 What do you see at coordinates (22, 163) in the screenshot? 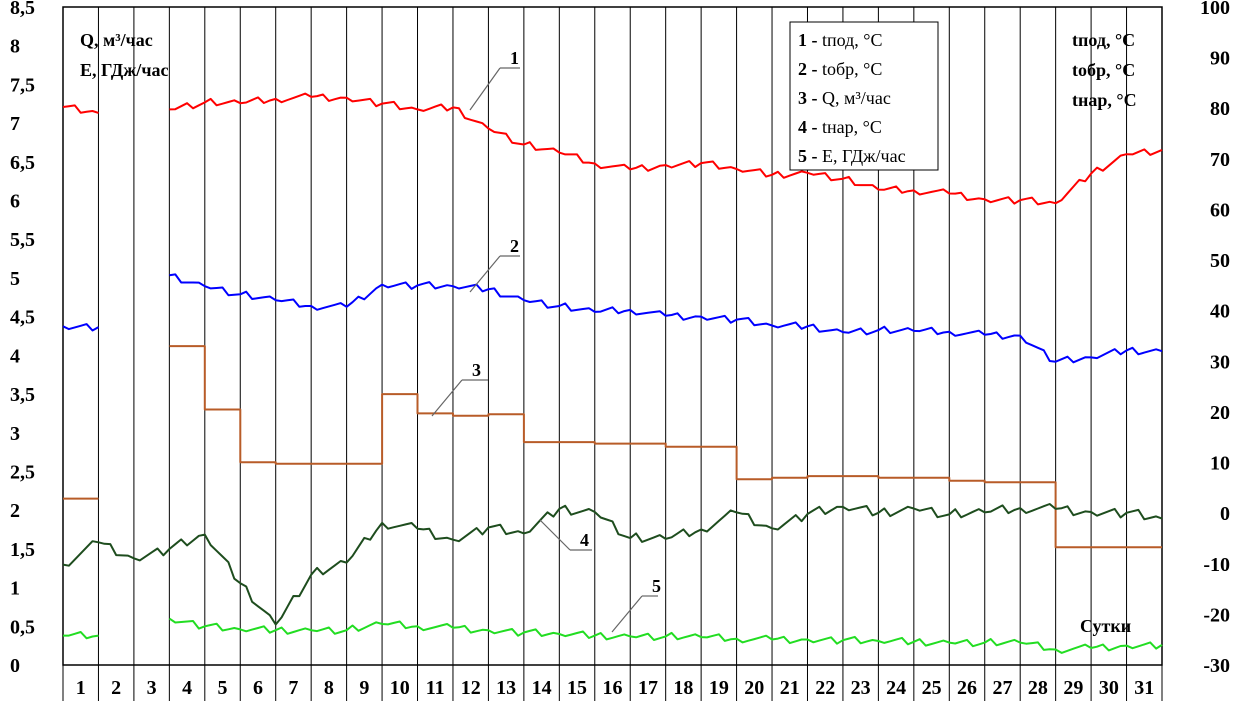
I see `left-tick-label: 6,5` at bounding box center [22, 163].